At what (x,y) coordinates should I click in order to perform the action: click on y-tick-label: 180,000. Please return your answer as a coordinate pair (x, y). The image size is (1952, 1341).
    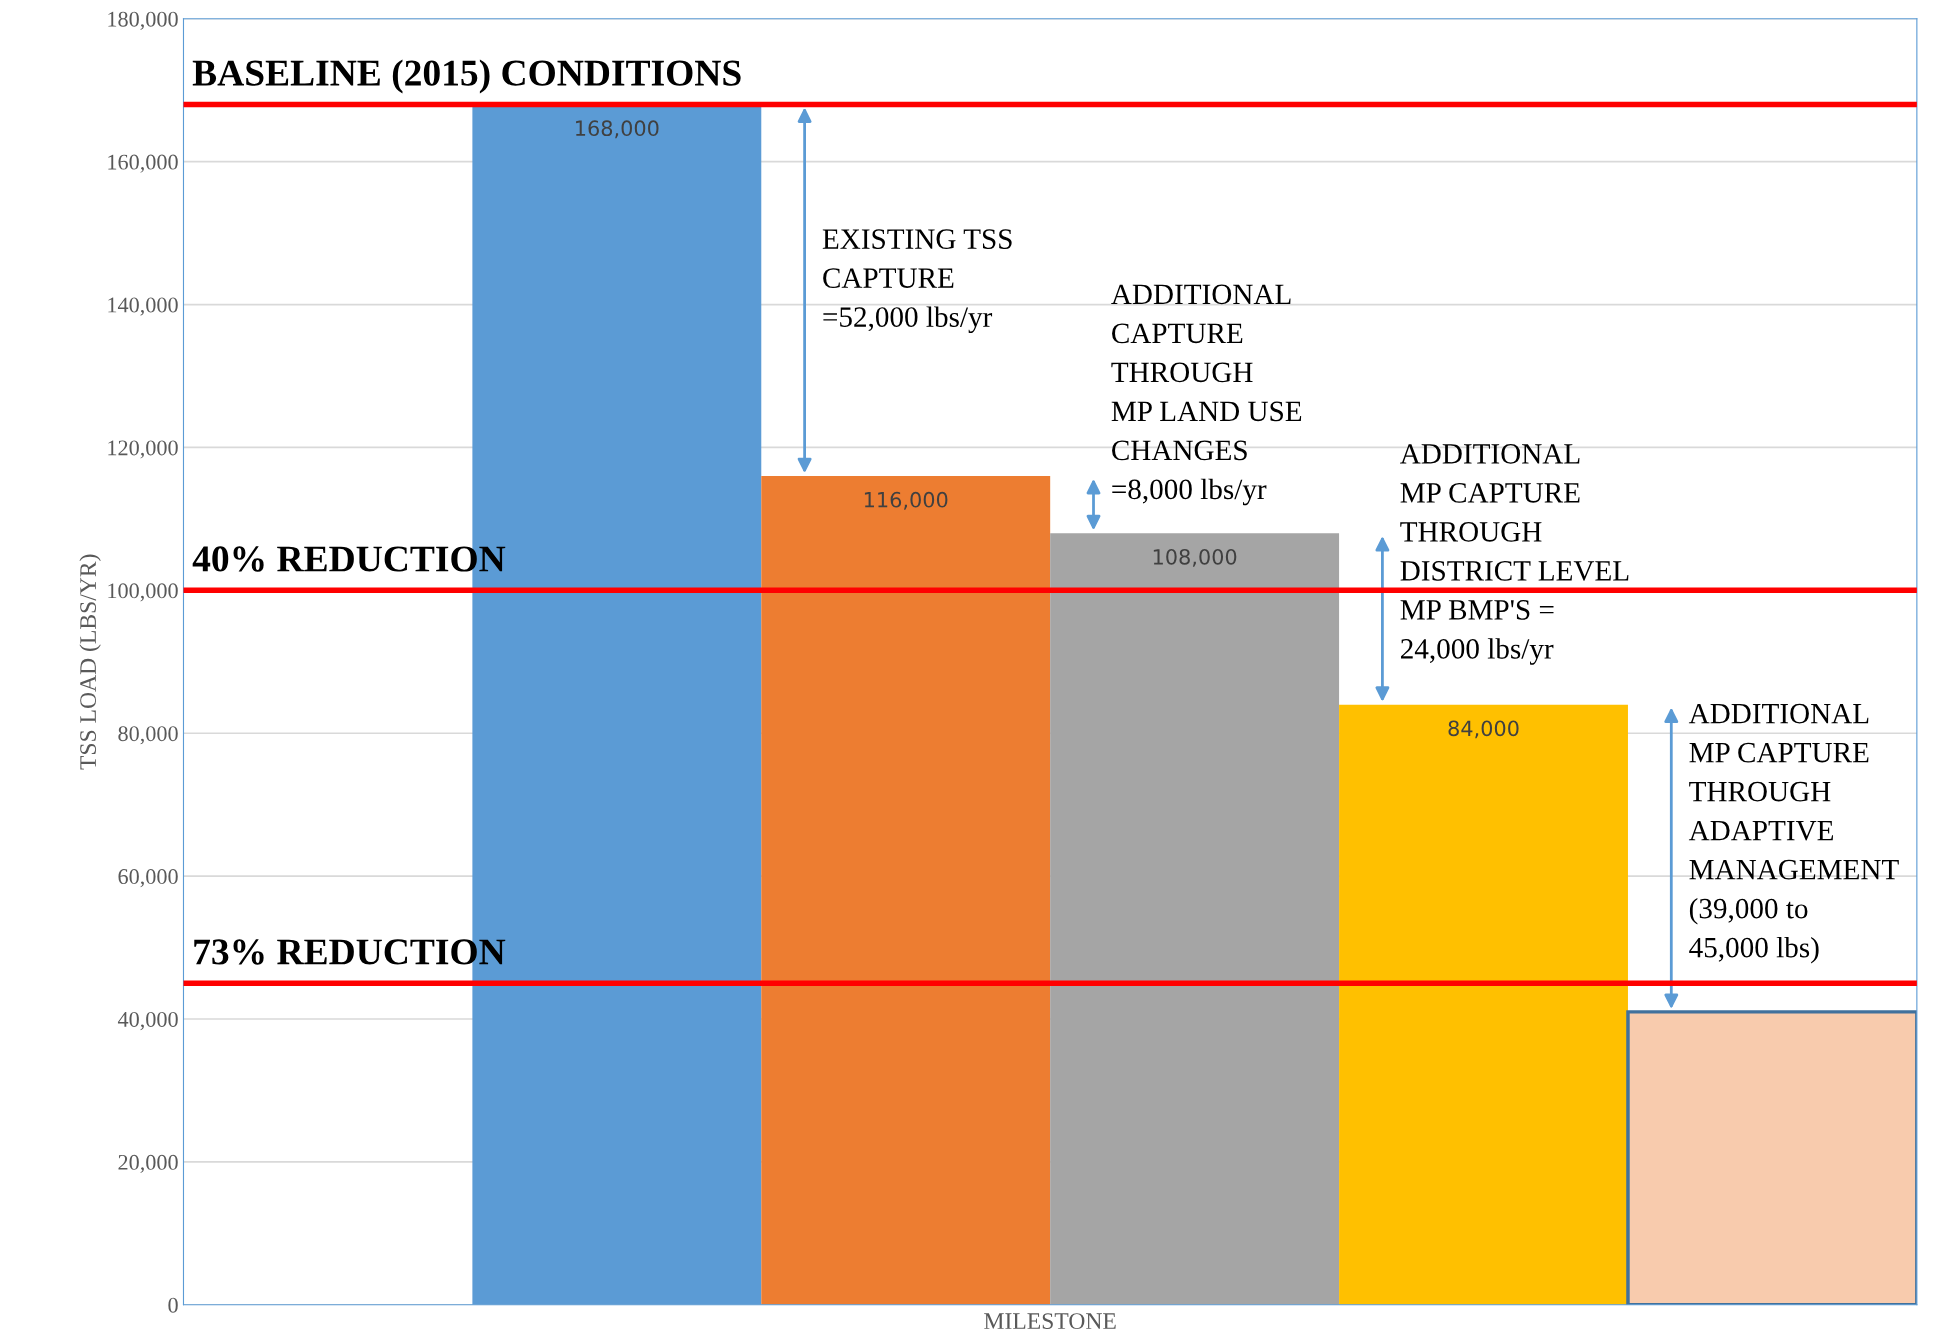
    Looking at the image, I should click on (143, 20).